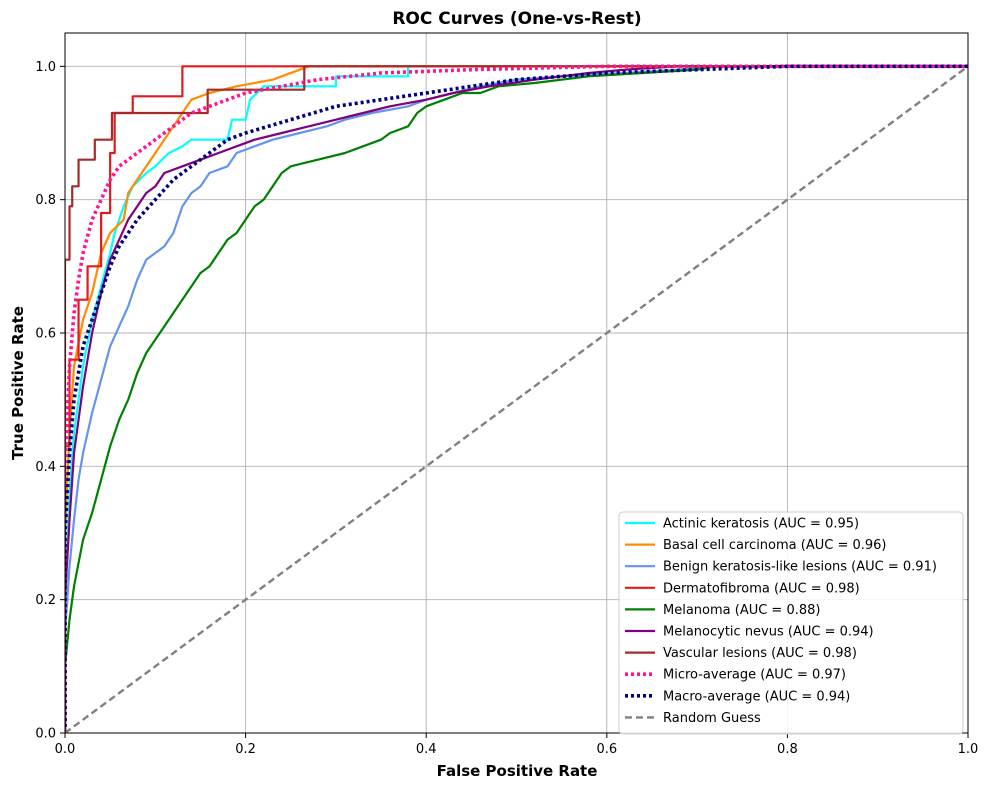 The height and width of the screenshot is (790, 989). What do you see at coordinates (45, 200) in the screenshot?
I see `y-tick-label: 0.8` at bounding box center [45, 200].